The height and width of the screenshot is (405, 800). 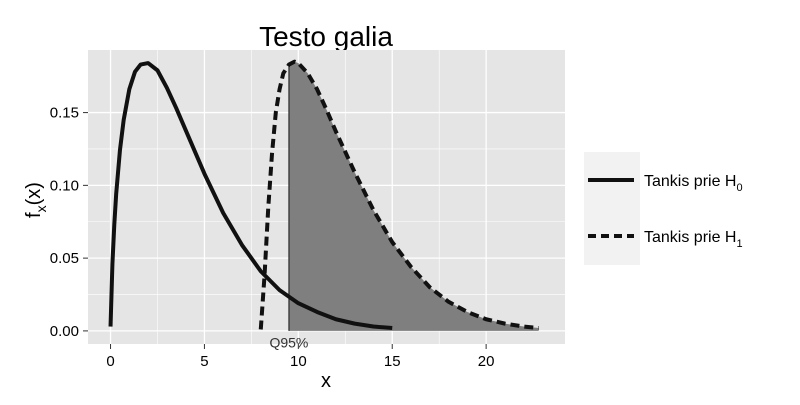 I want to click on y-tick-label: 0.15, so click(x=64, y=113).